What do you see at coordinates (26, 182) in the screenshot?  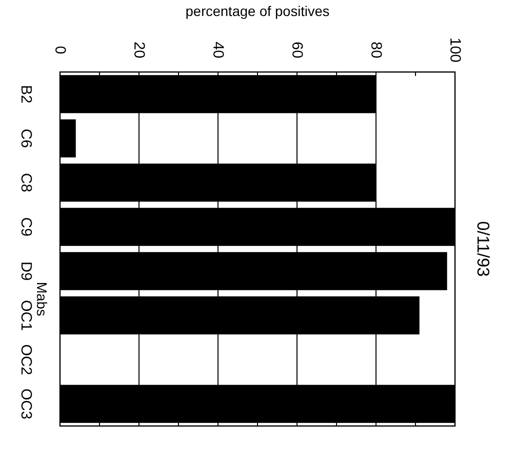 I see `y-tick-label: C8` at bounding box center [26, 182].